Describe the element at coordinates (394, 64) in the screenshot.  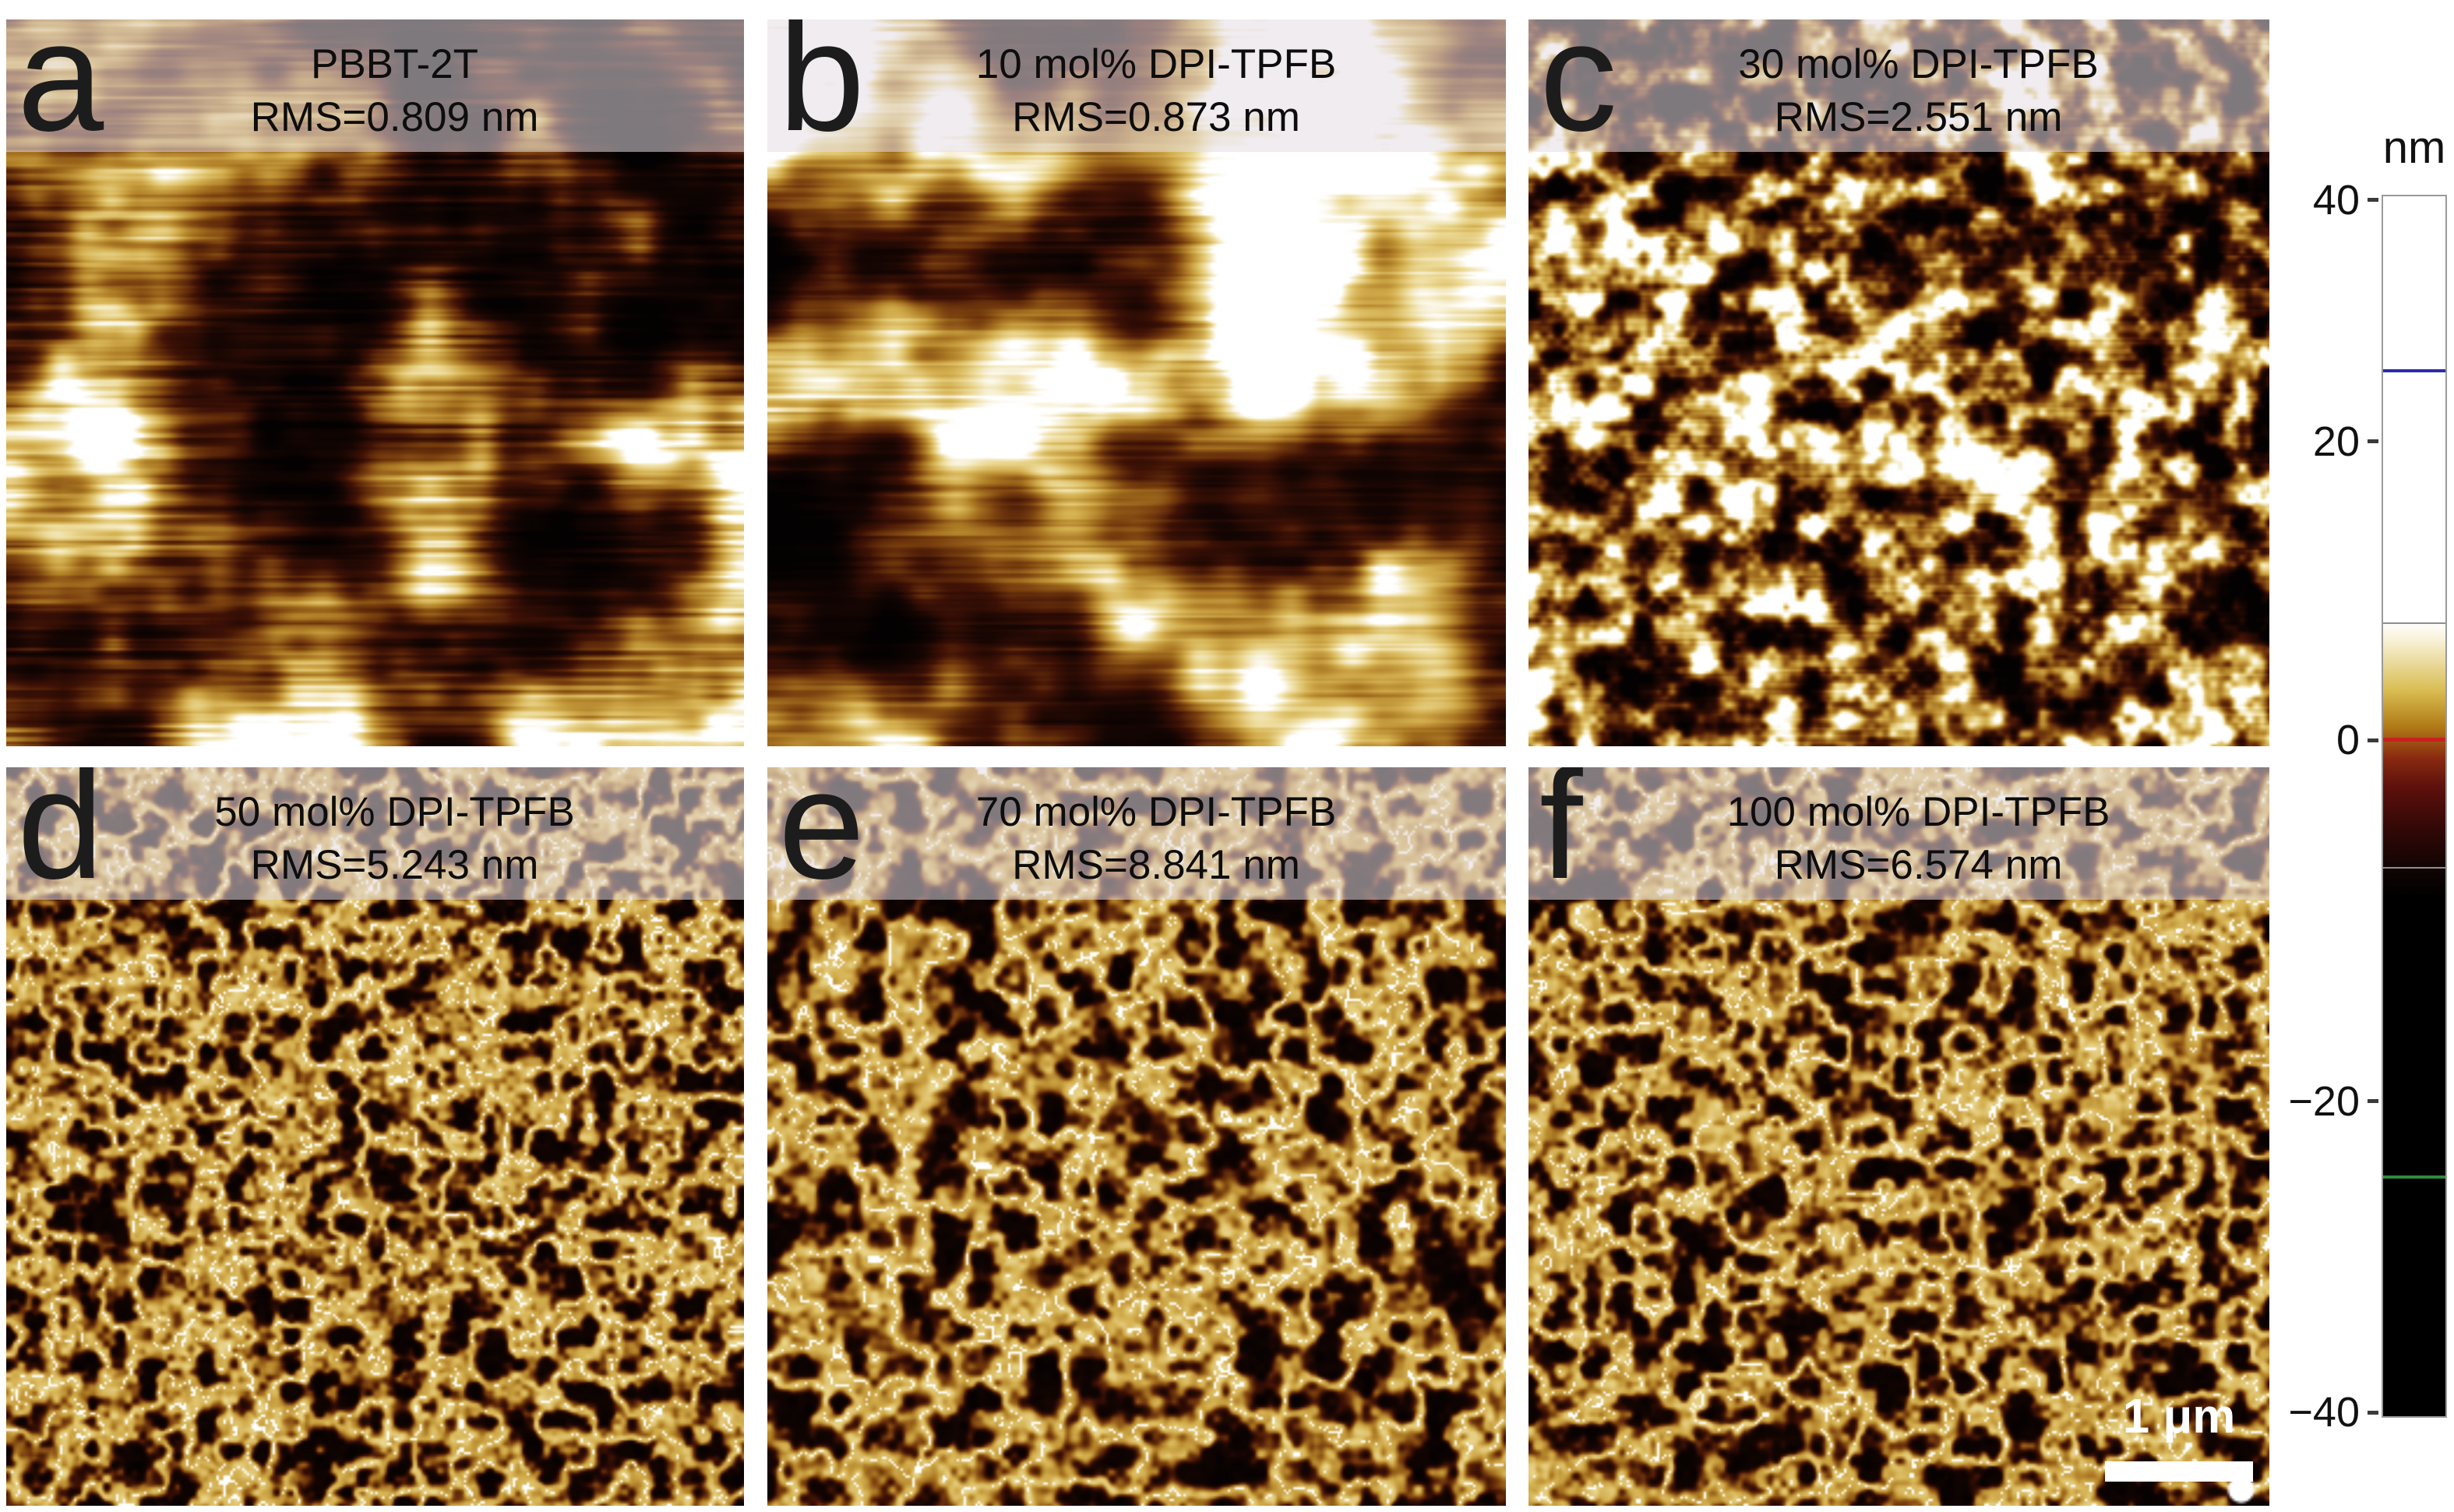
I see `panel-a-title: PBBT-2T` at that location.